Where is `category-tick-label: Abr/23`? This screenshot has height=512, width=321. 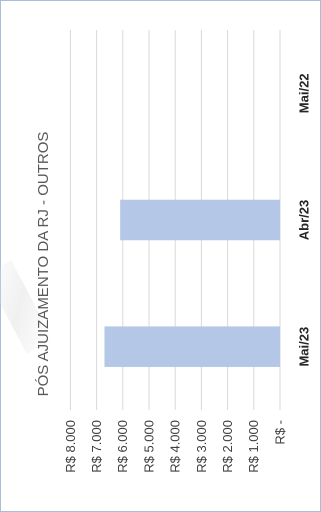 category-tick-label: Abr/23 is located at coordinates (303, 220).